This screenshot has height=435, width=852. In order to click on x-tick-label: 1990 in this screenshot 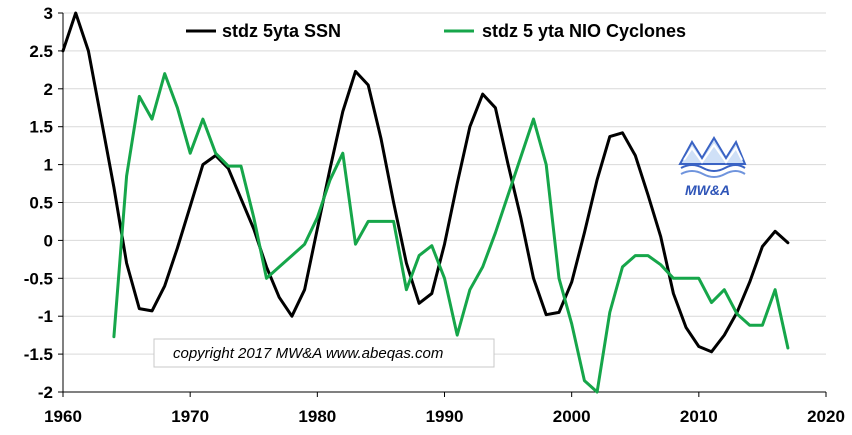, I will do `click(445, 416)`.